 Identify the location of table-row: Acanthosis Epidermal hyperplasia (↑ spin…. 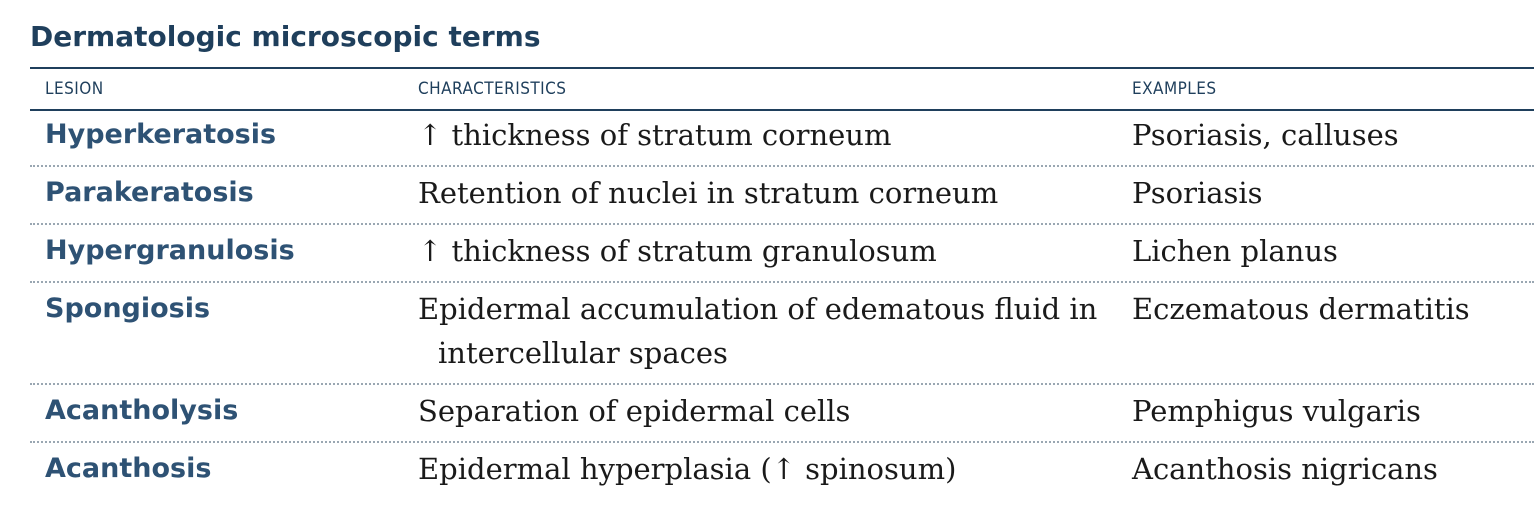
(782, 470).